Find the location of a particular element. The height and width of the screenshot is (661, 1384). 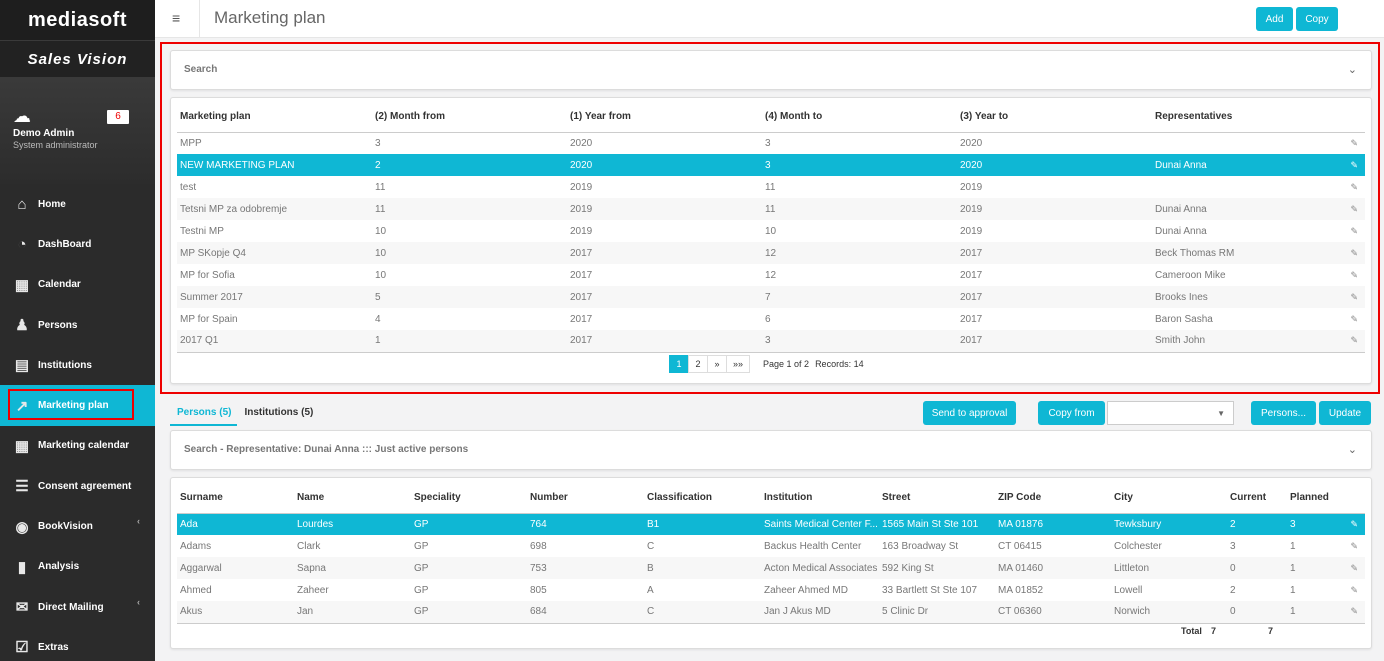

table-row: MP for Sofia 10 2017 12 2017 Cameroon Mike ✎ is located at coordinates (771, 275).